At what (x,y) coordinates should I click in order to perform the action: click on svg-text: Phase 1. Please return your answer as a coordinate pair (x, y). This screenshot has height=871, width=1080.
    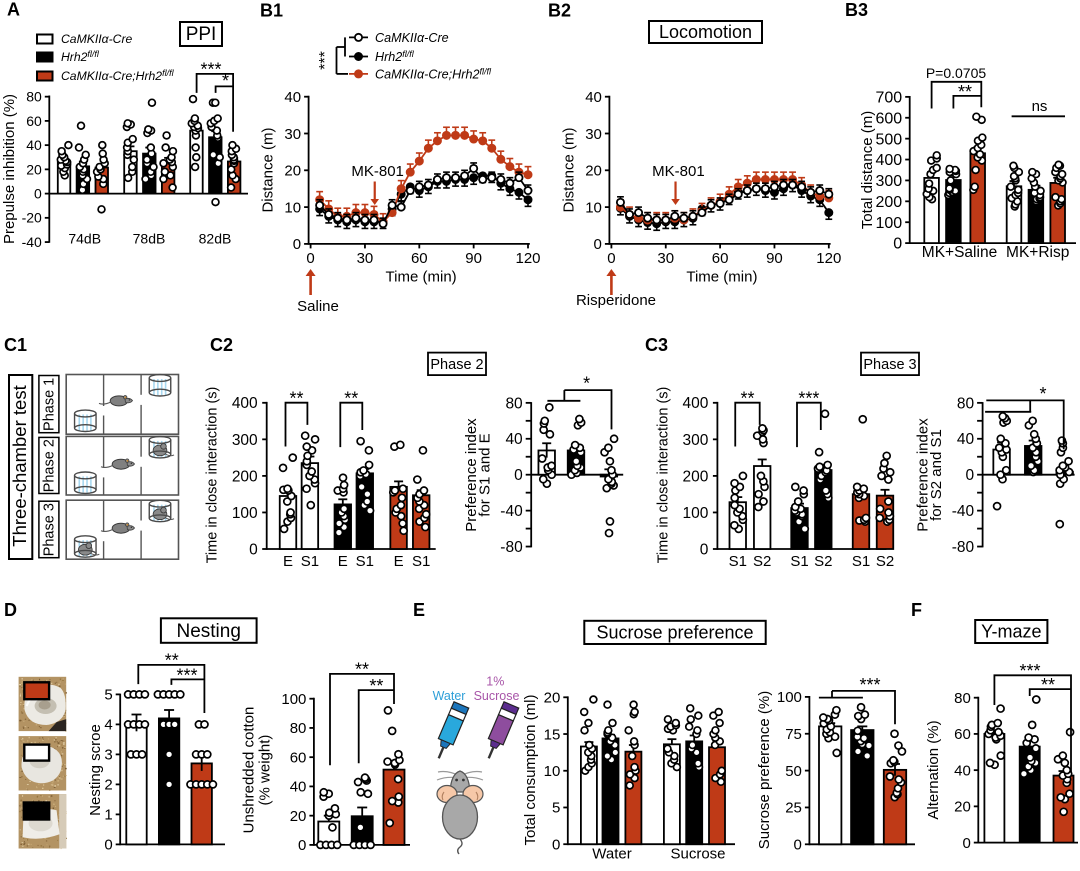
    Looking at the image, I should click on (50, 404).